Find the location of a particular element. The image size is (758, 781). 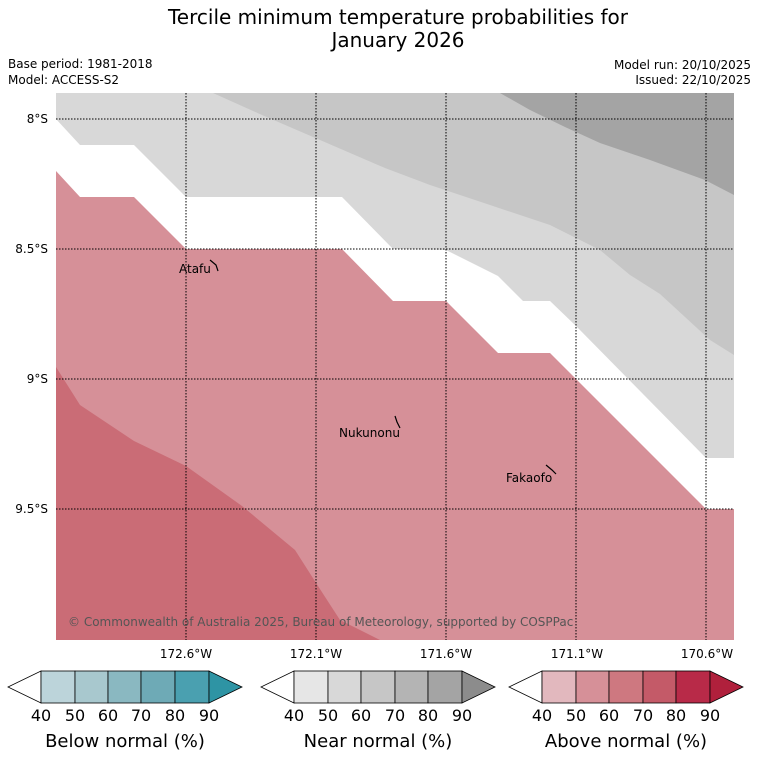

colorbar-below-normal is located at coordinates (125, 687).